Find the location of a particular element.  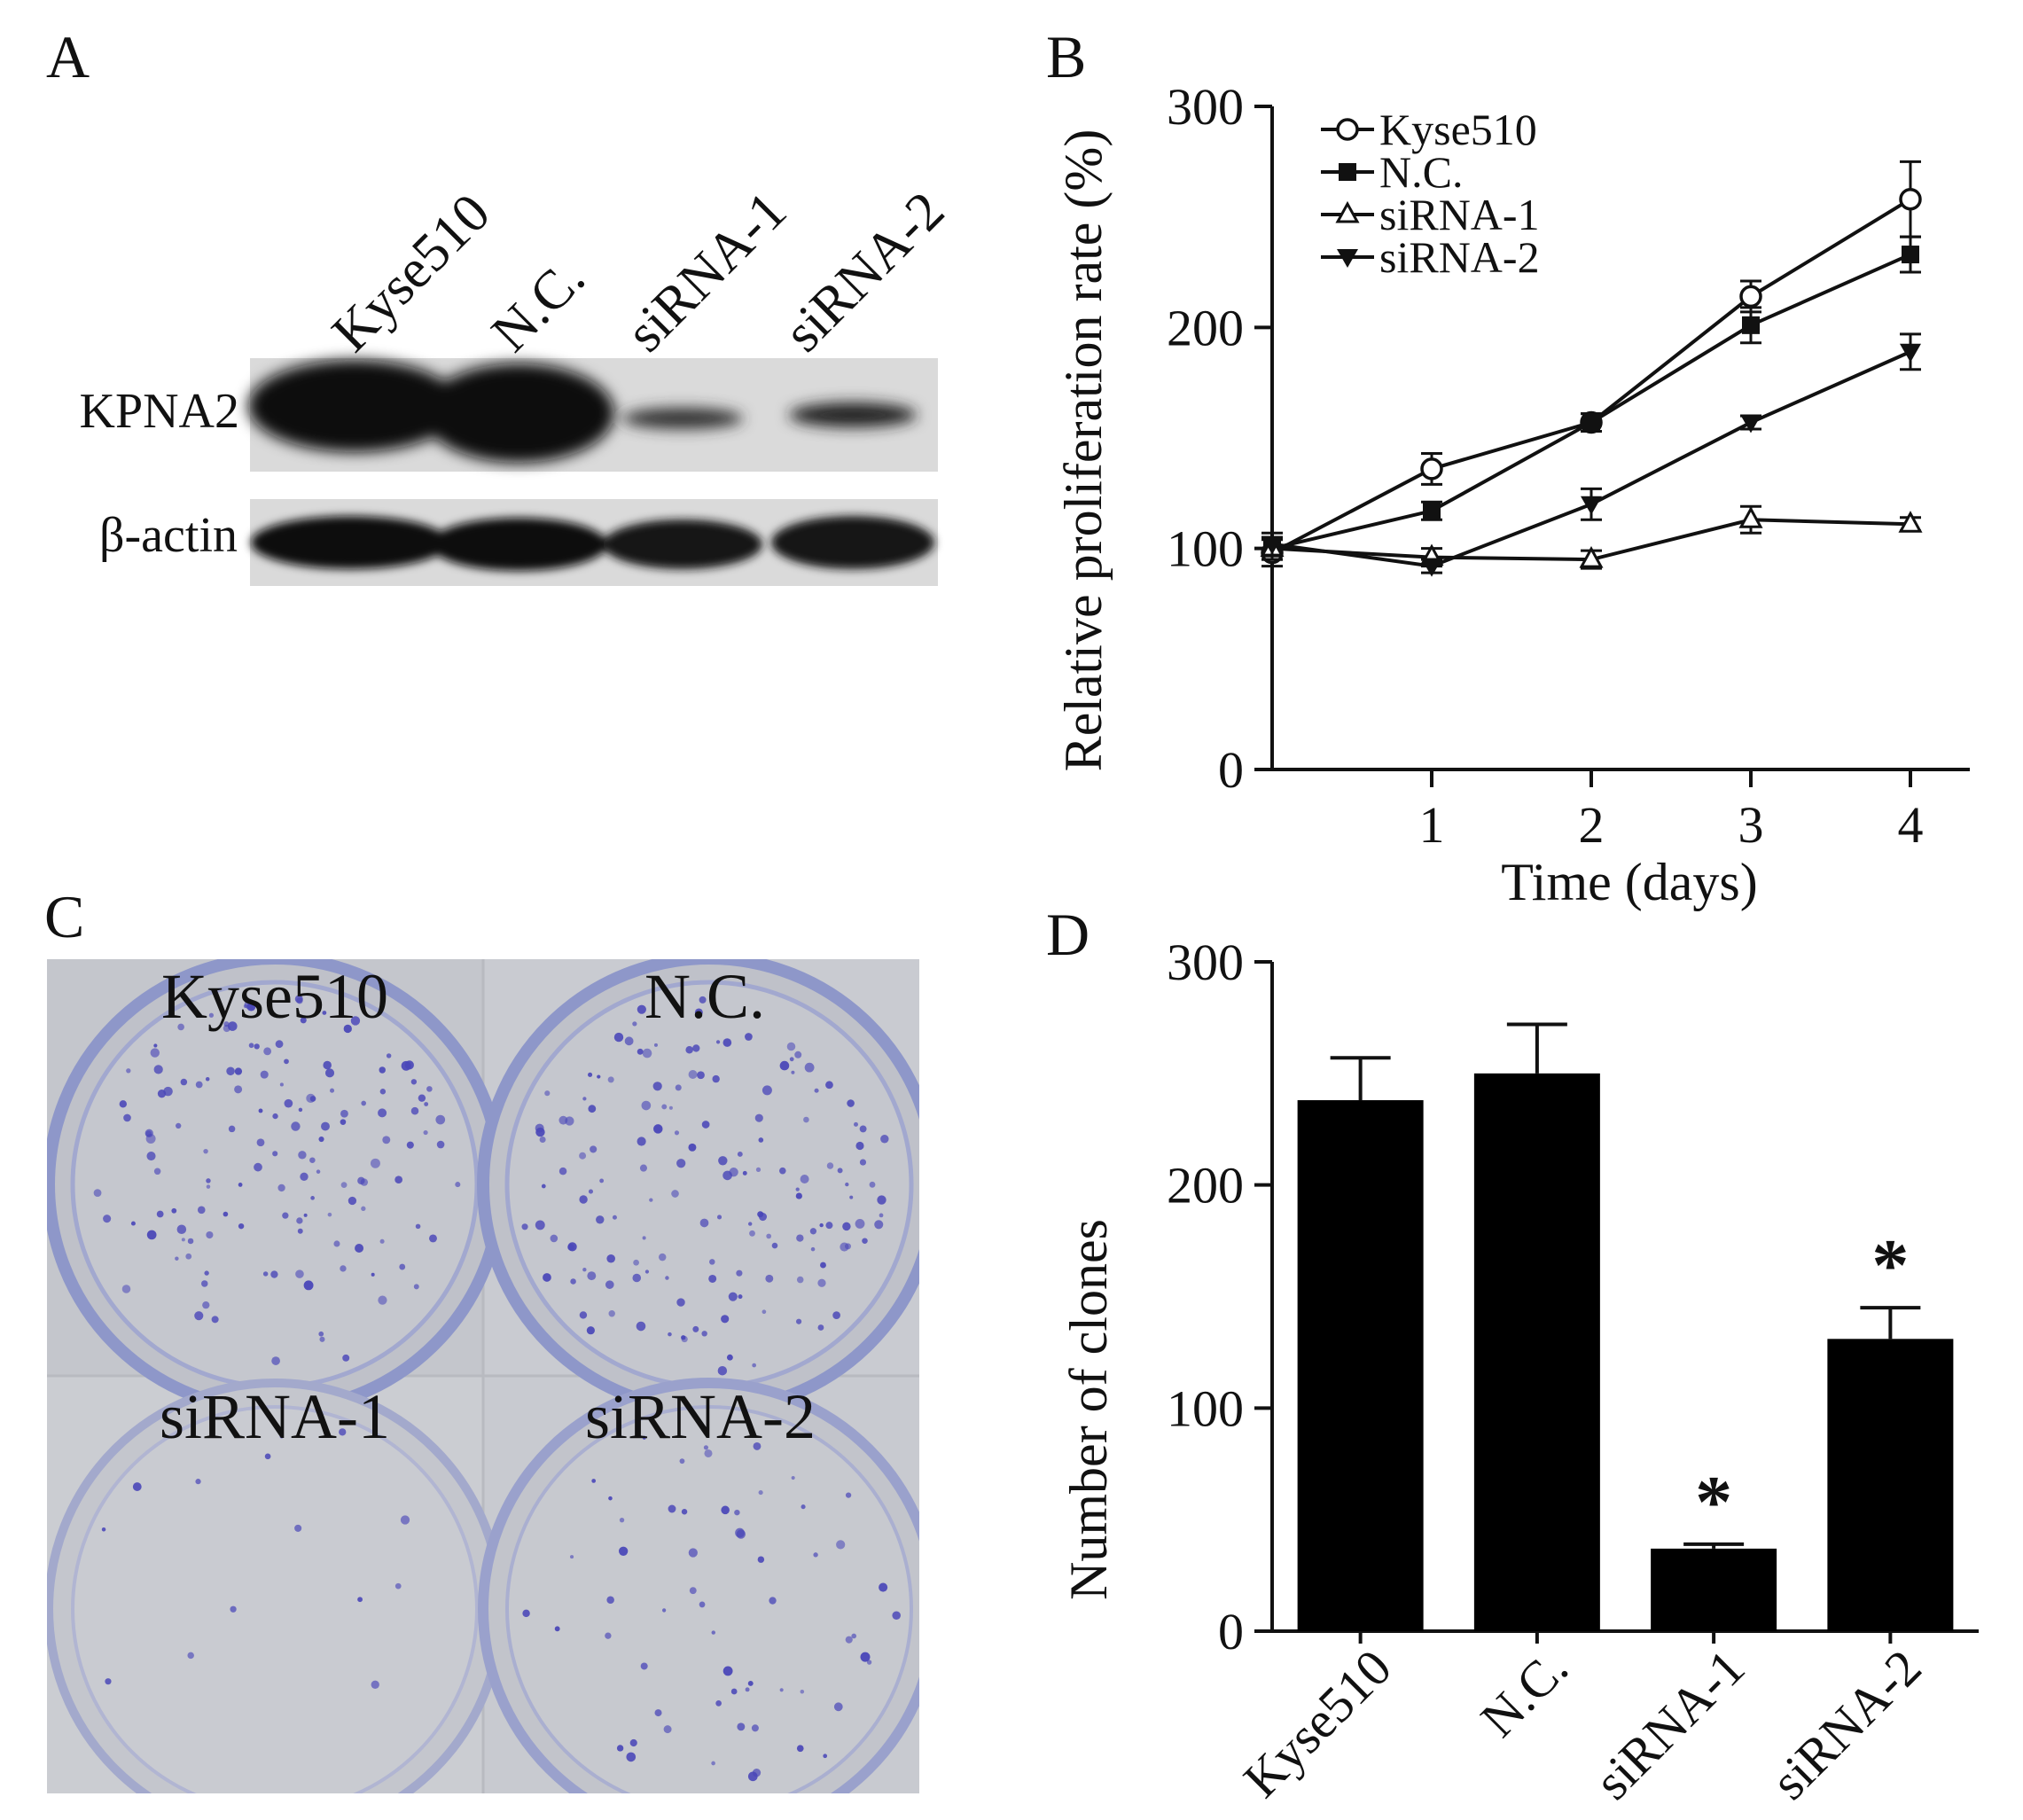

plate-dish is located at coordinates (277, 1188).